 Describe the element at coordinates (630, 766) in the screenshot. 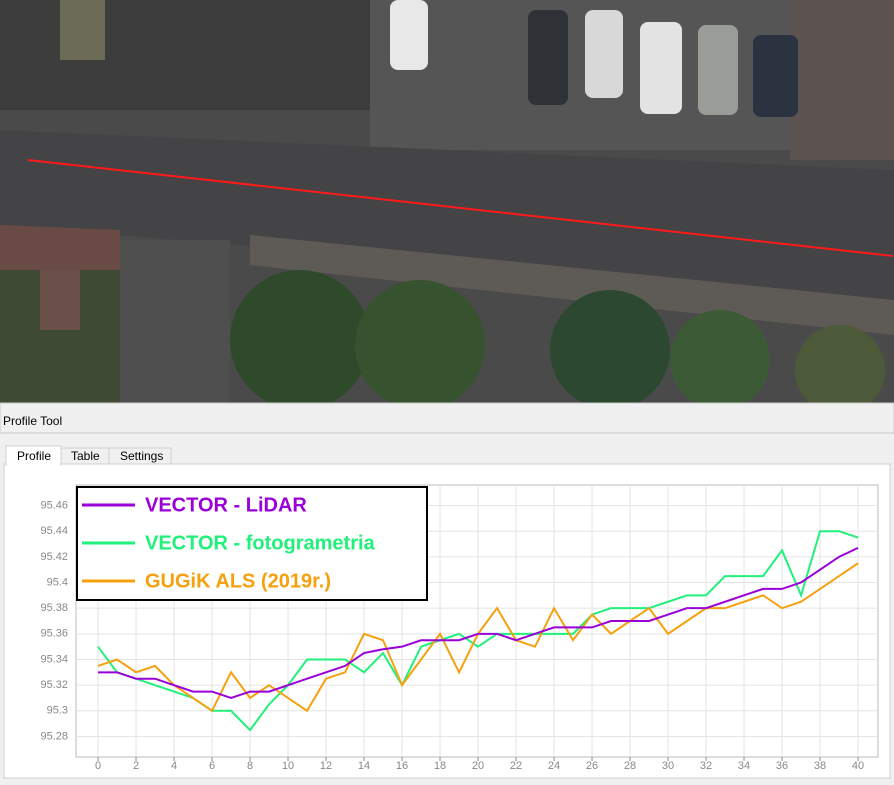

I see `x-tick-label: 28` at that location.